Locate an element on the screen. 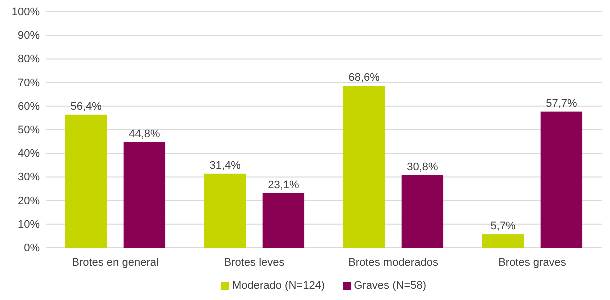 The image size is (610, 300). y-tick-label: 60% is located at coordinates (29, 106).